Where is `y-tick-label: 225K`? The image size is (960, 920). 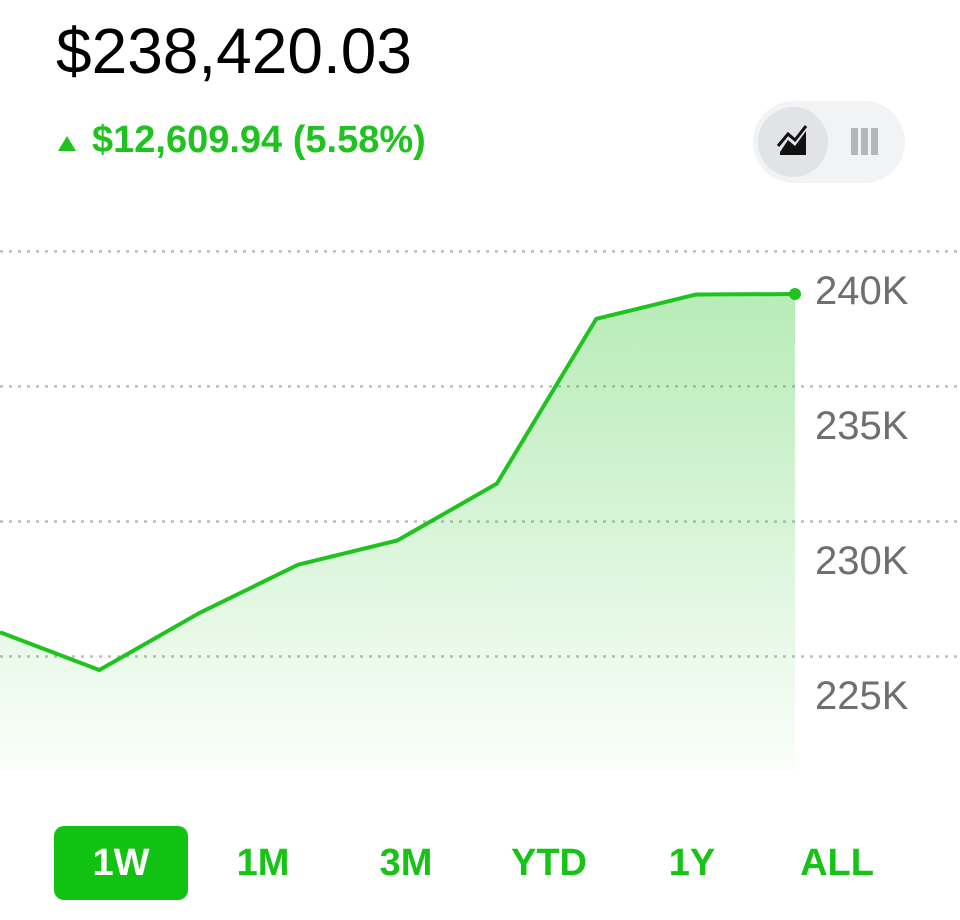
y-tick-label: 225K is located at coordinates (862, 696).